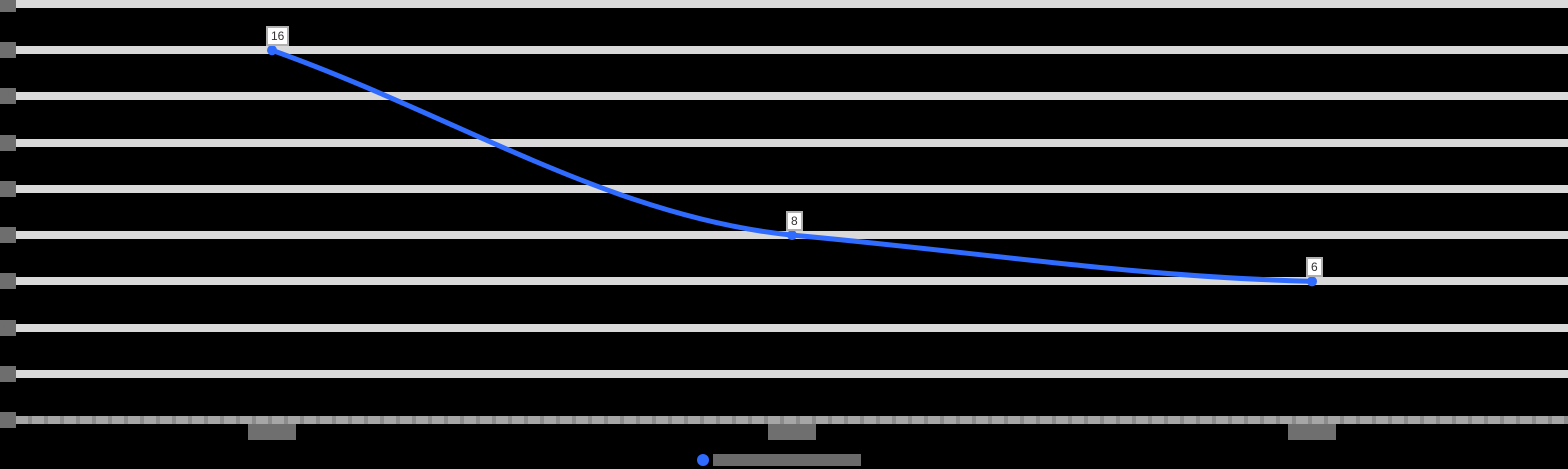 This screenshot has height=469, width=1568. I want to click on y-tick-label: 14, so click(8, 96).